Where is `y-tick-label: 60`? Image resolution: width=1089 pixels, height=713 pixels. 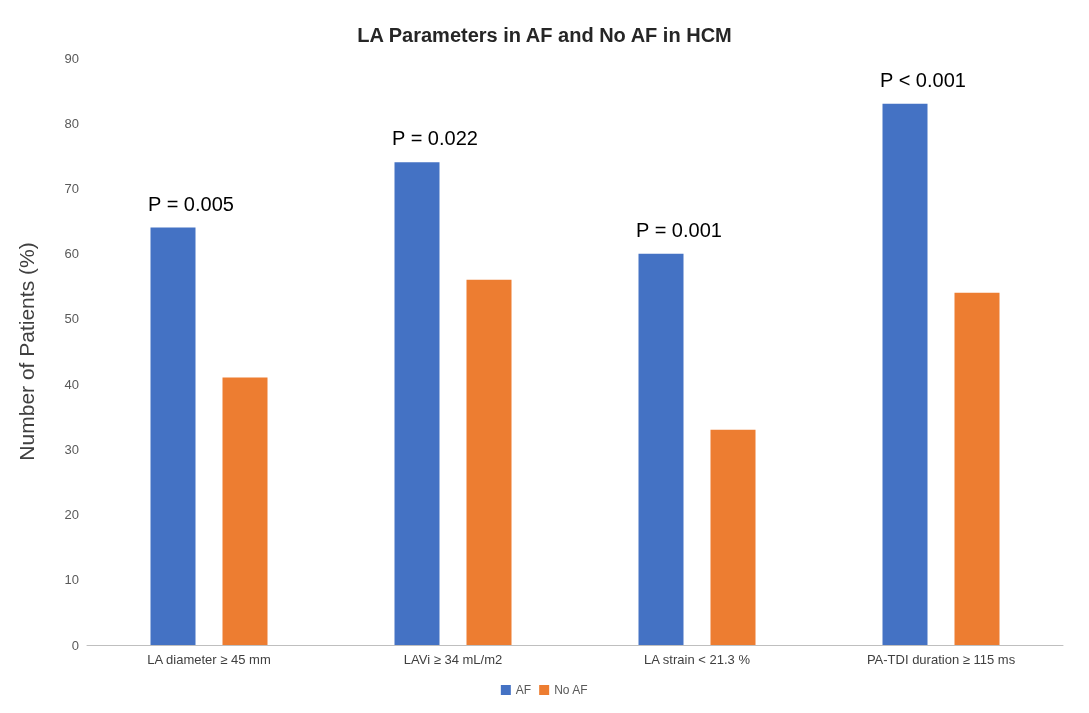 y-tick-label: 60 is located at coordinates (71, 254).